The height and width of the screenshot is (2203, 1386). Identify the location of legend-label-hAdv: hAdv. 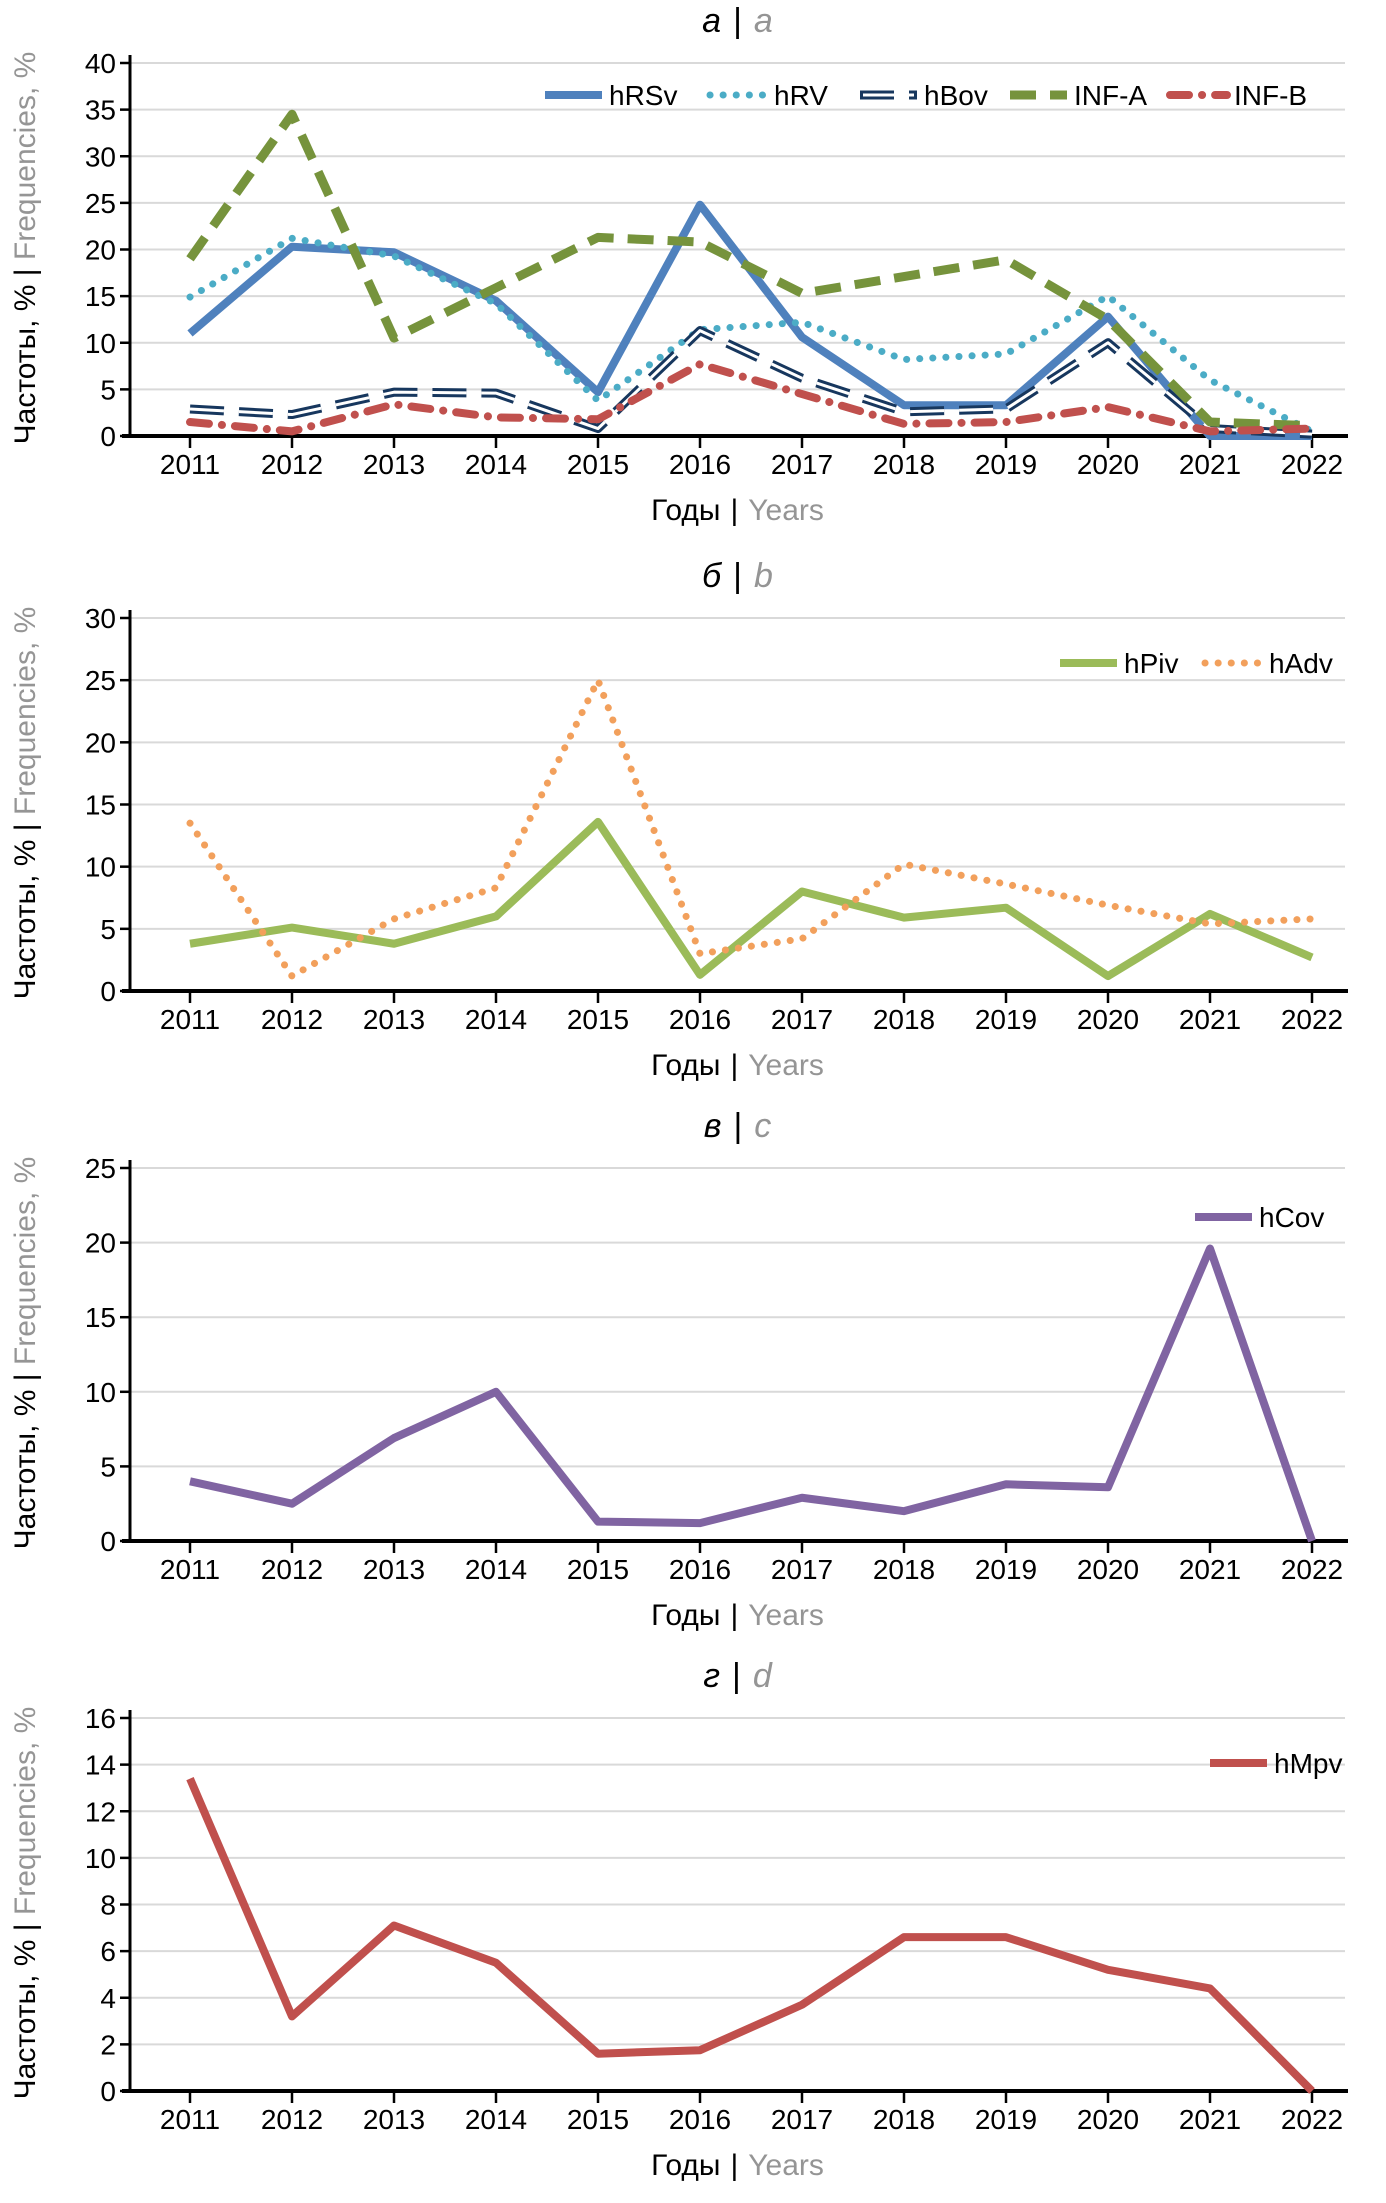
(1301, 663).